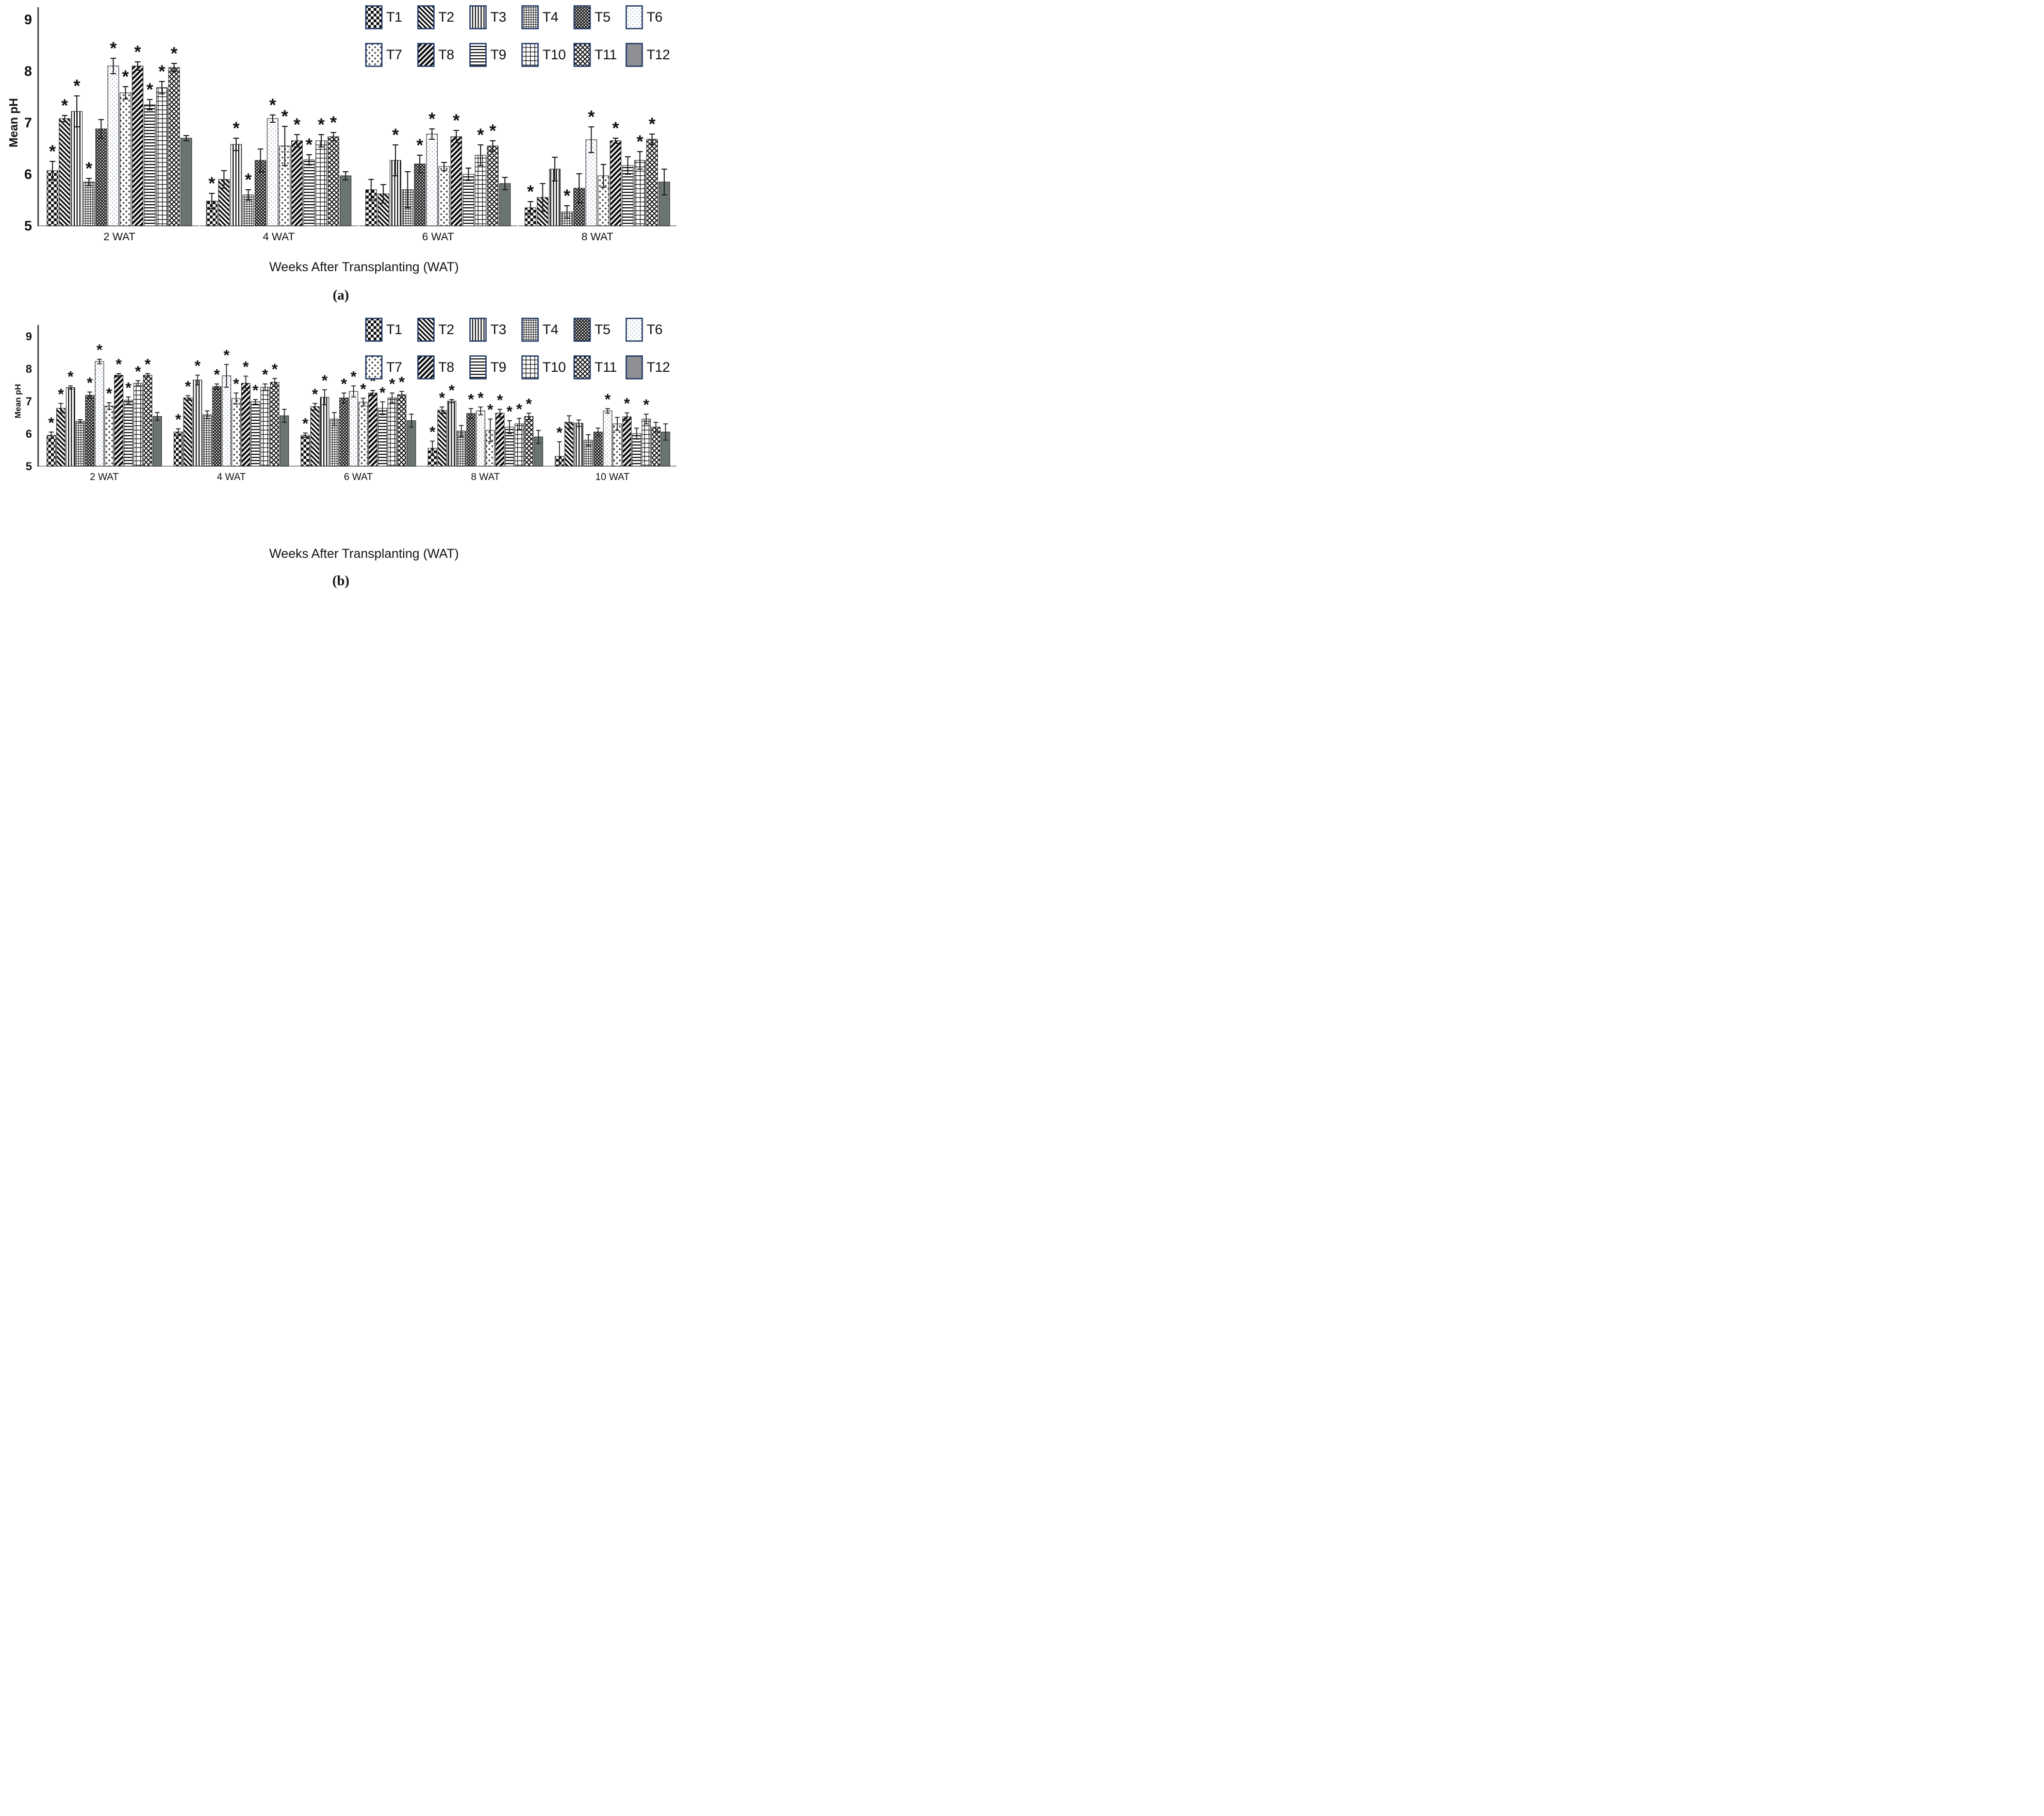  What do you see at coordinates (493, 367) in the screenshot?
I see `legend-item-t9: T9` at bounding box center [493, 367].